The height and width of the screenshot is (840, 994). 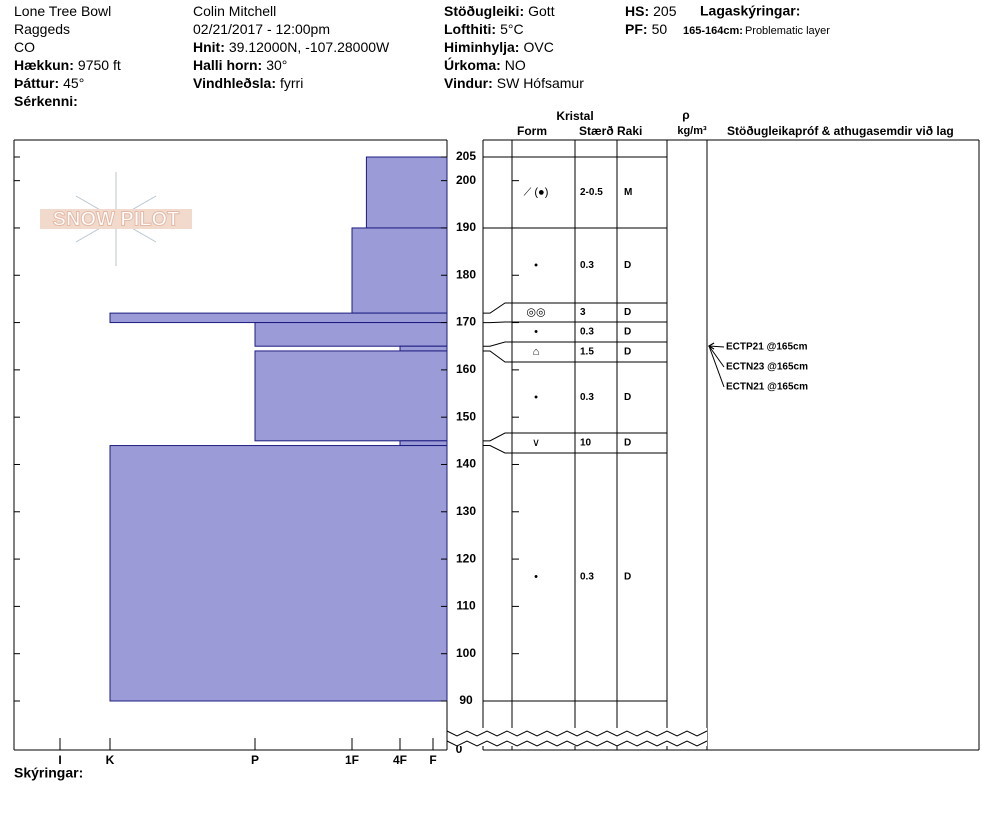 I want to click on header-field: Colin Mitchell, so click(x=234, y=11).